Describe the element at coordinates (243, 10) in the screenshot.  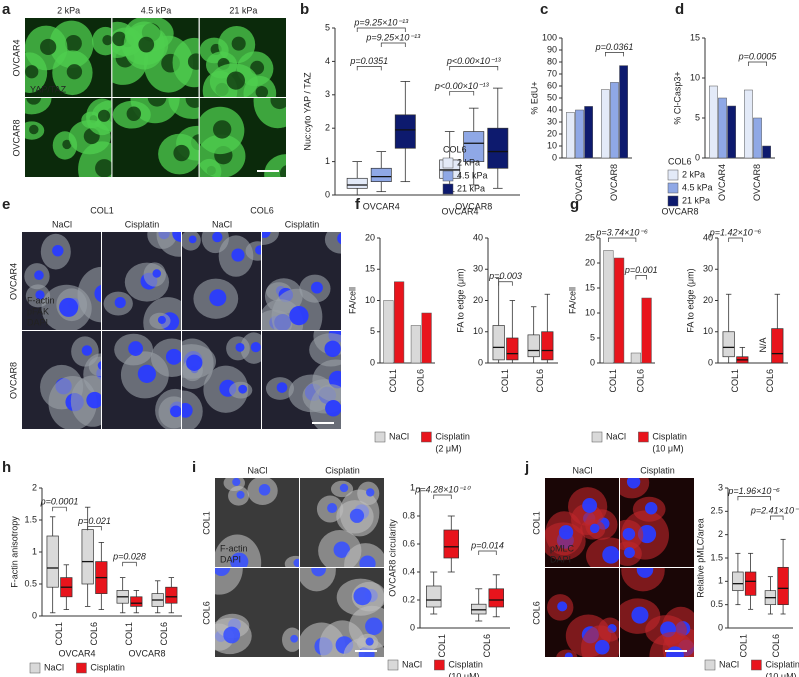
I see `column-label: 21 kPa` at that location.